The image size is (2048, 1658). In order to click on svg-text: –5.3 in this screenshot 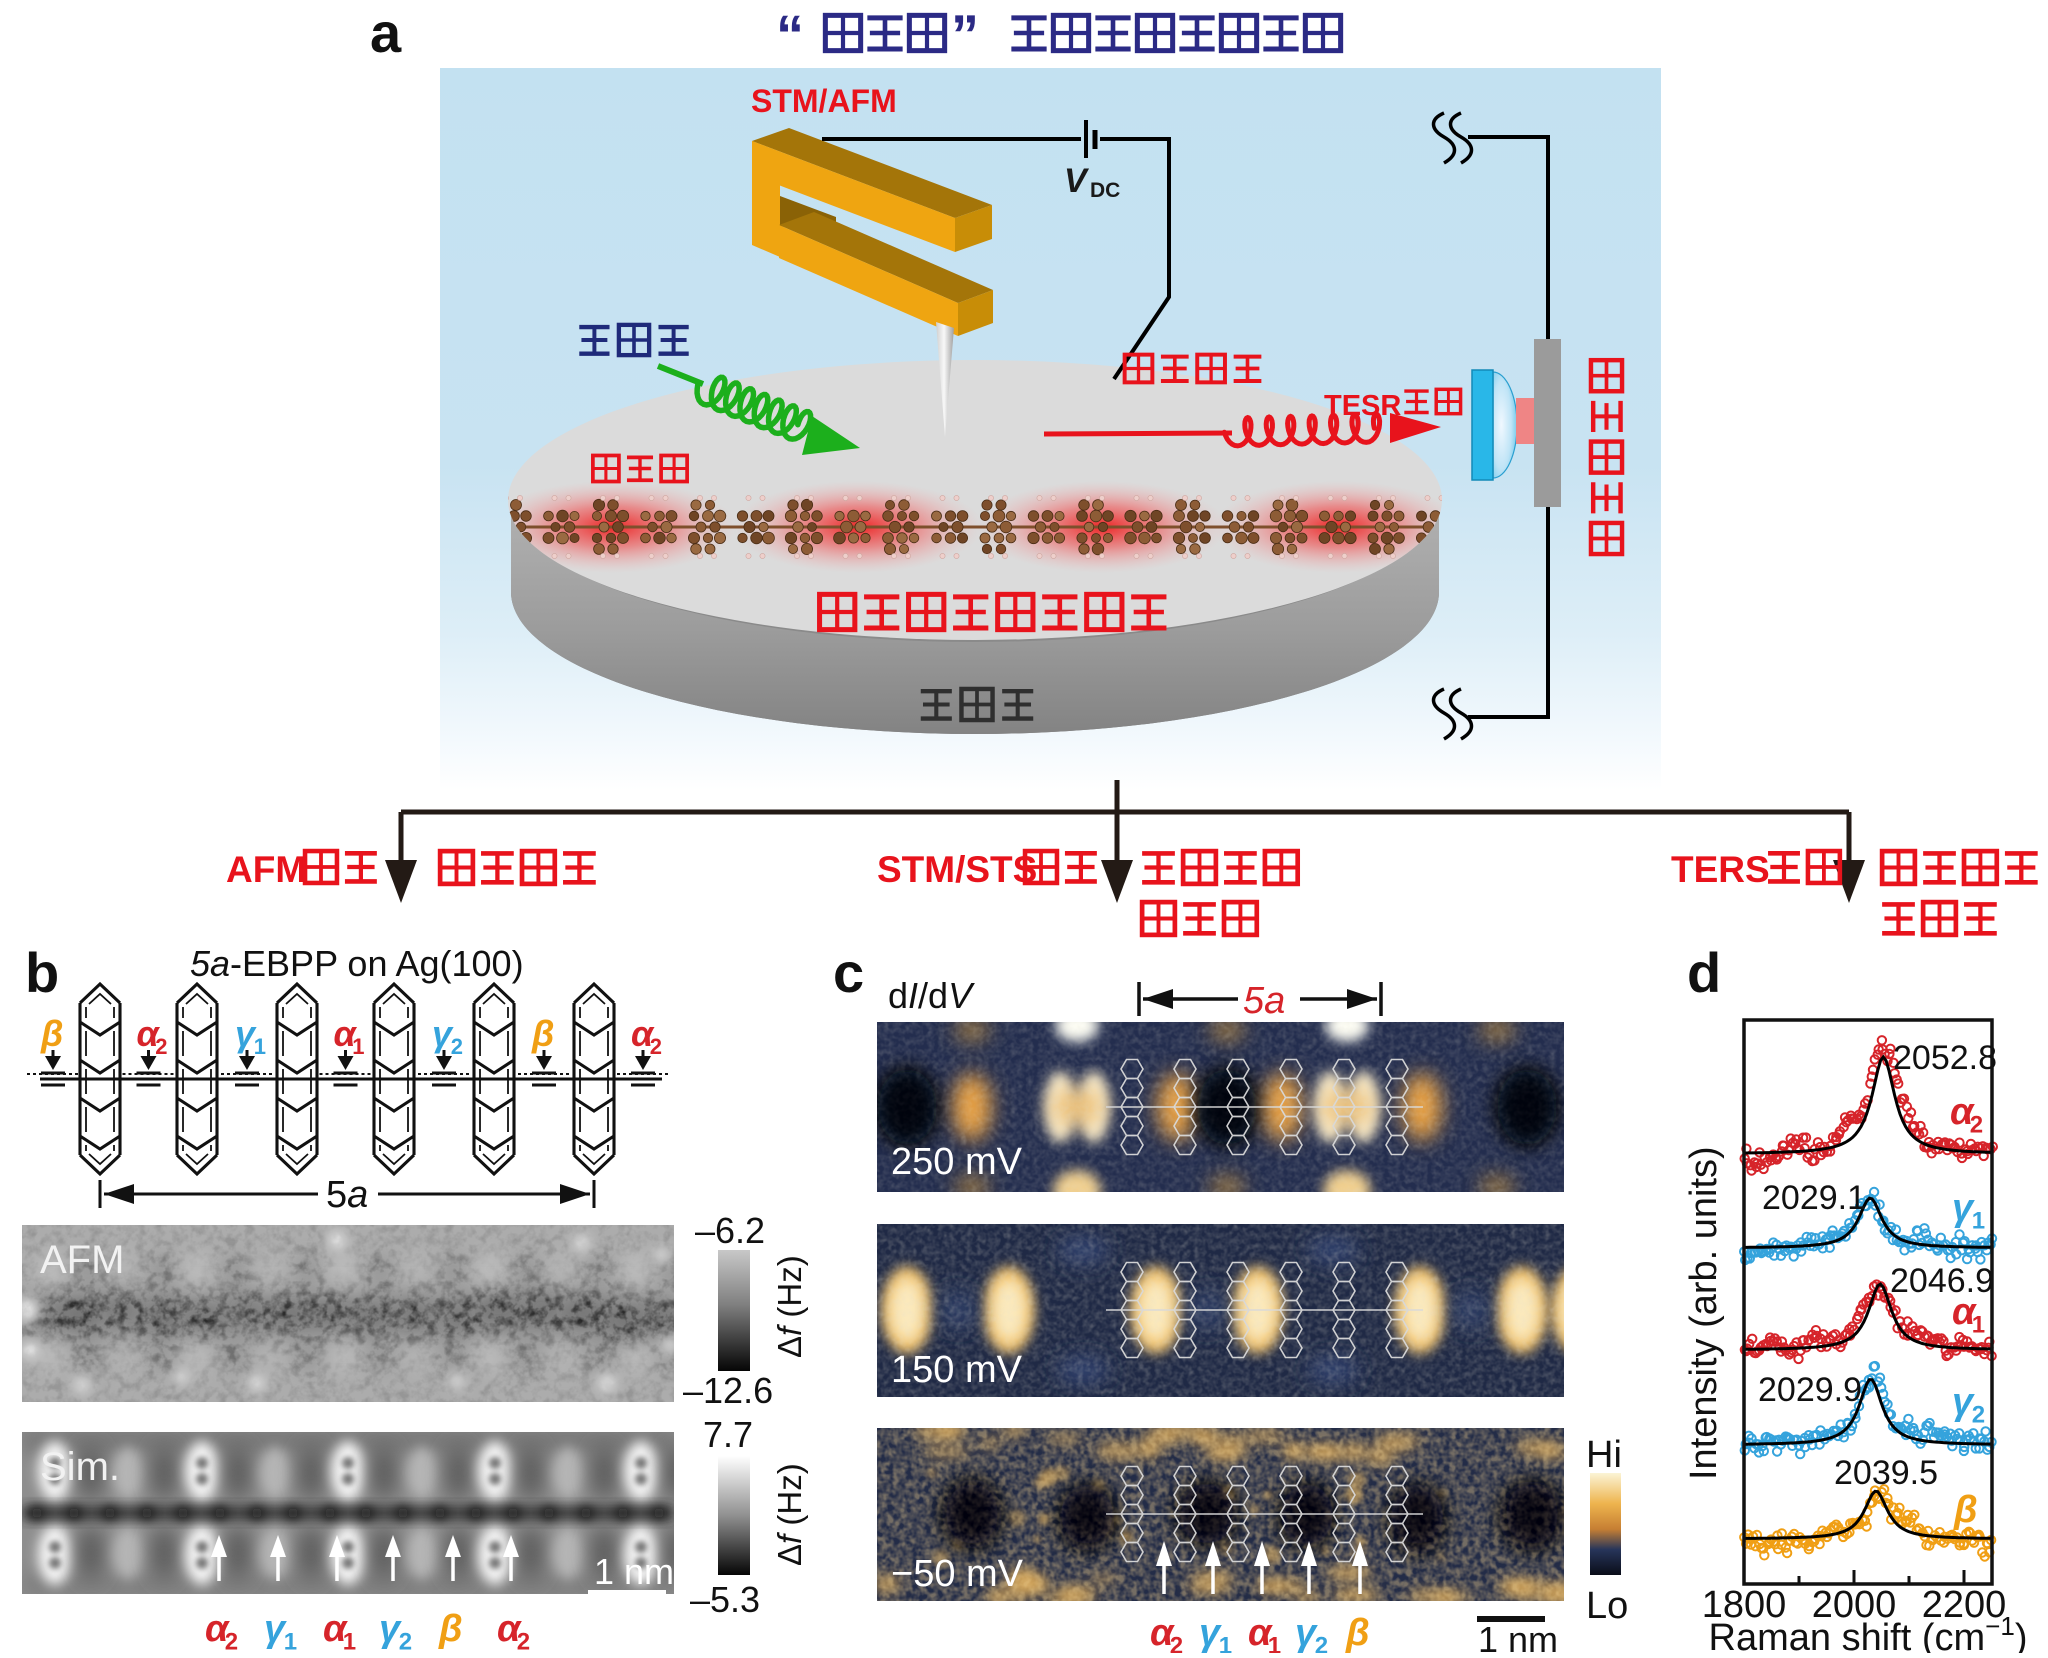, I will do `click(725, 1599)`.